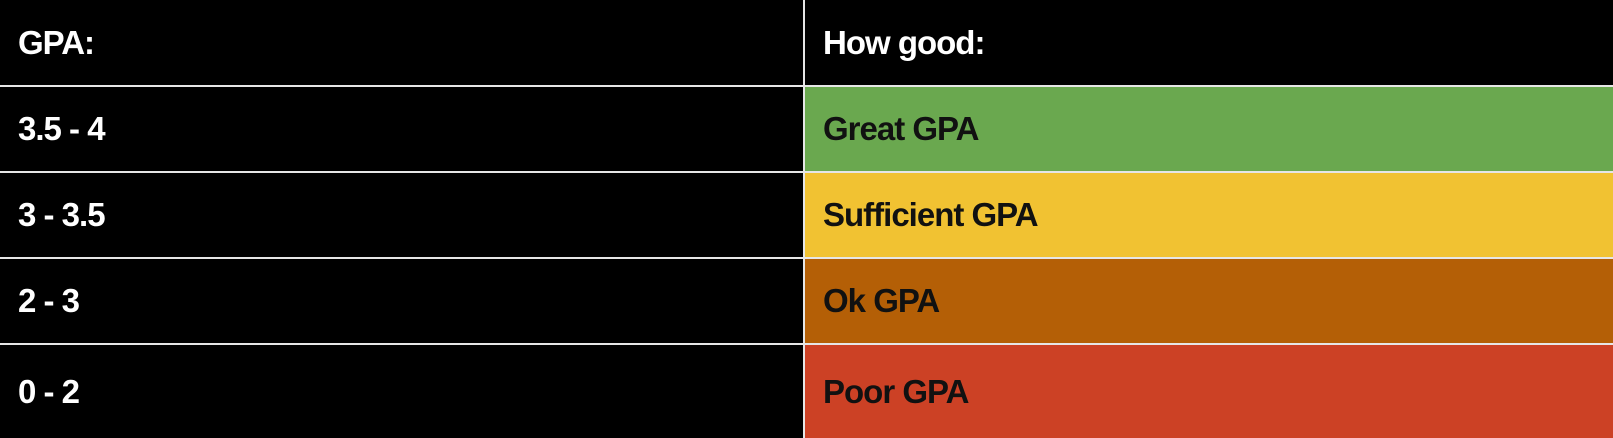  What do you see at coordinates (1208, 129) in the screenshot?
I see `rating-cell: Great GPA` at bounding box center [1208, 129].